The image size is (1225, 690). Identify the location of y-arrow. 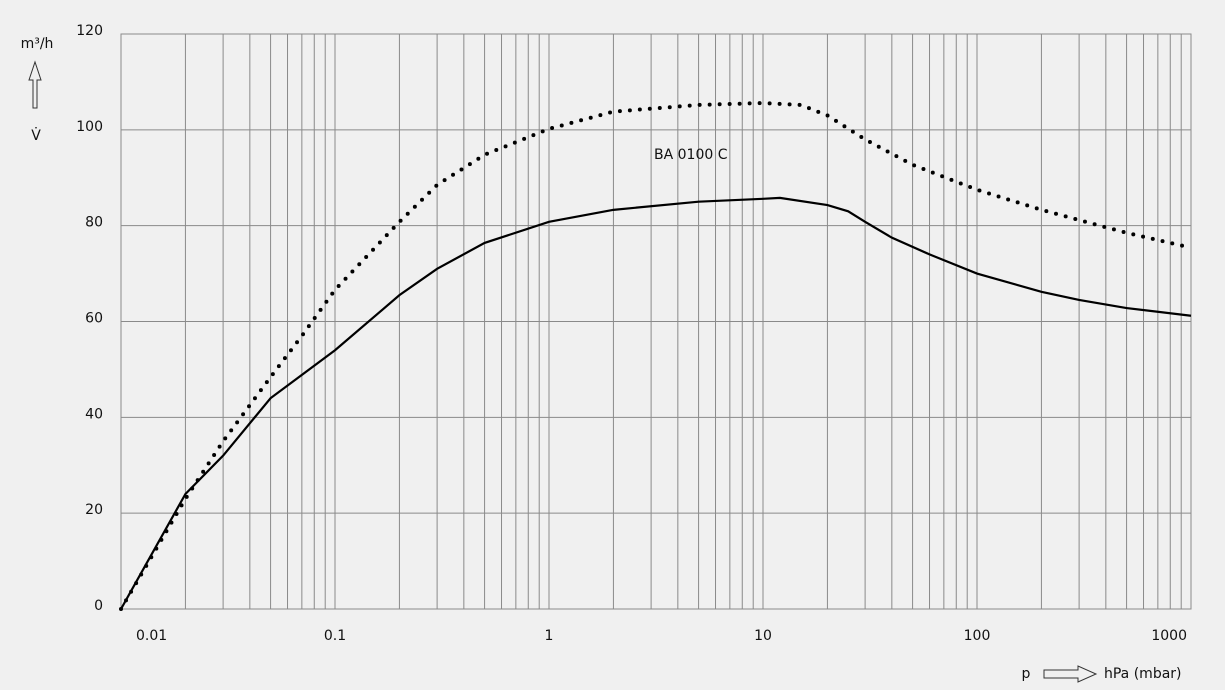
(35, 84).